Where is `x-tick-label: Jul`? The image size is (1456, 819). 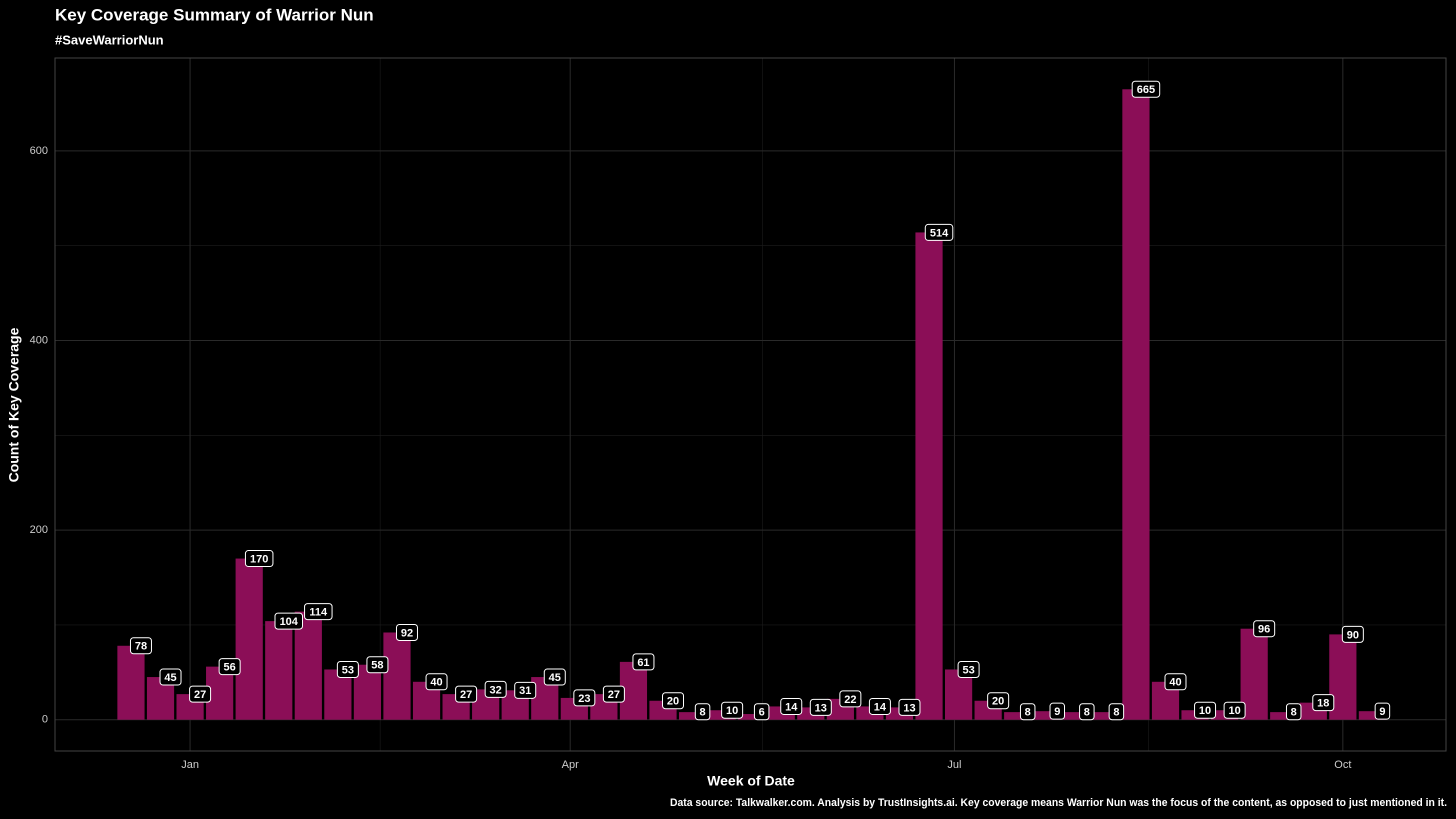 x-tick-label: Jul is located at coordinates (954, 765).